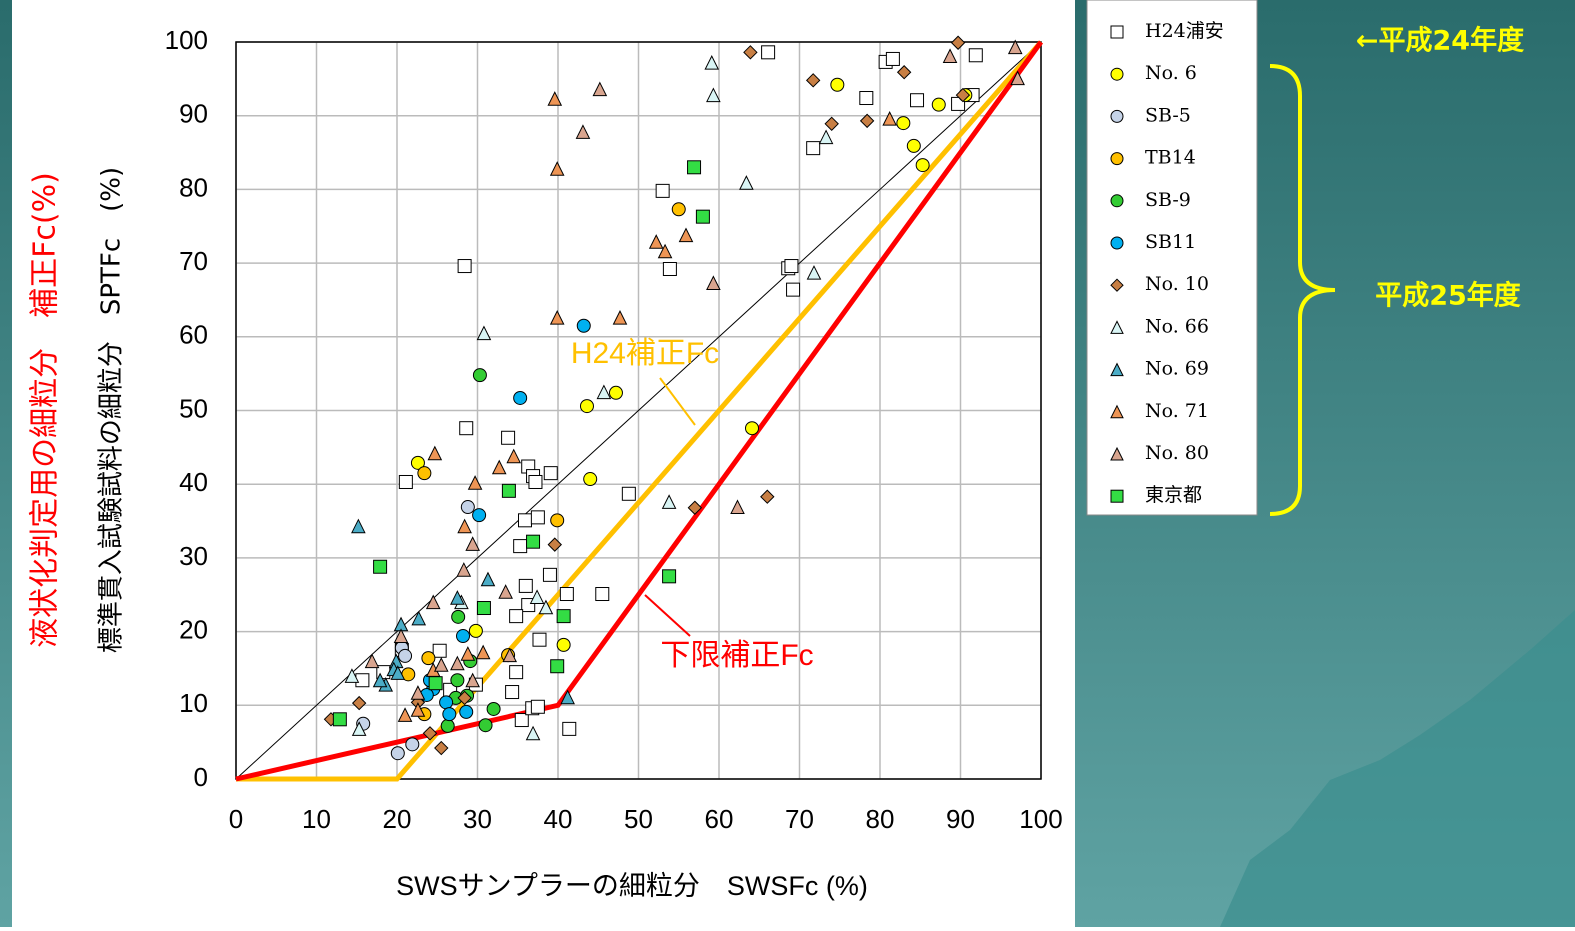  I want to click on y-tick-label: 80, so click(193, 187).